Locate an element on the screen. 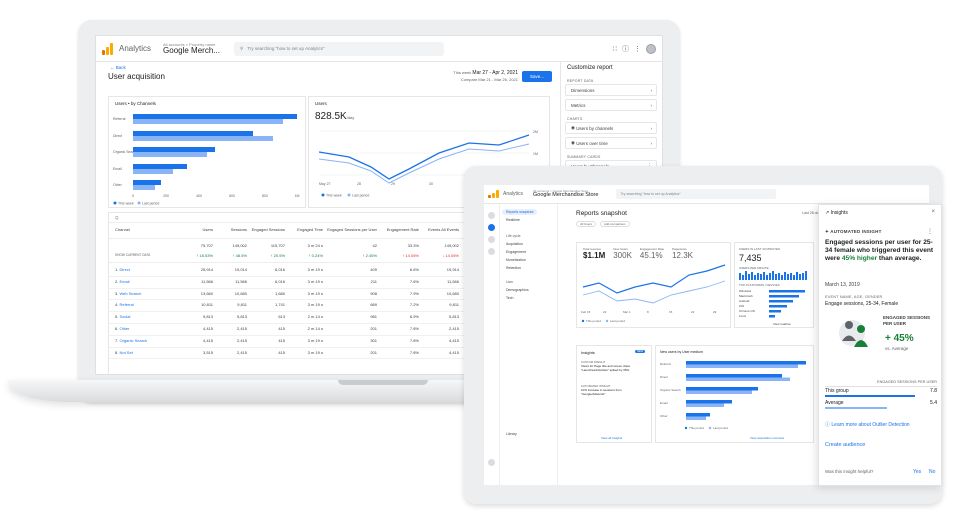 The image size is (974, 521). metrics-row: Metrics › is located at coordinates (611, 105).